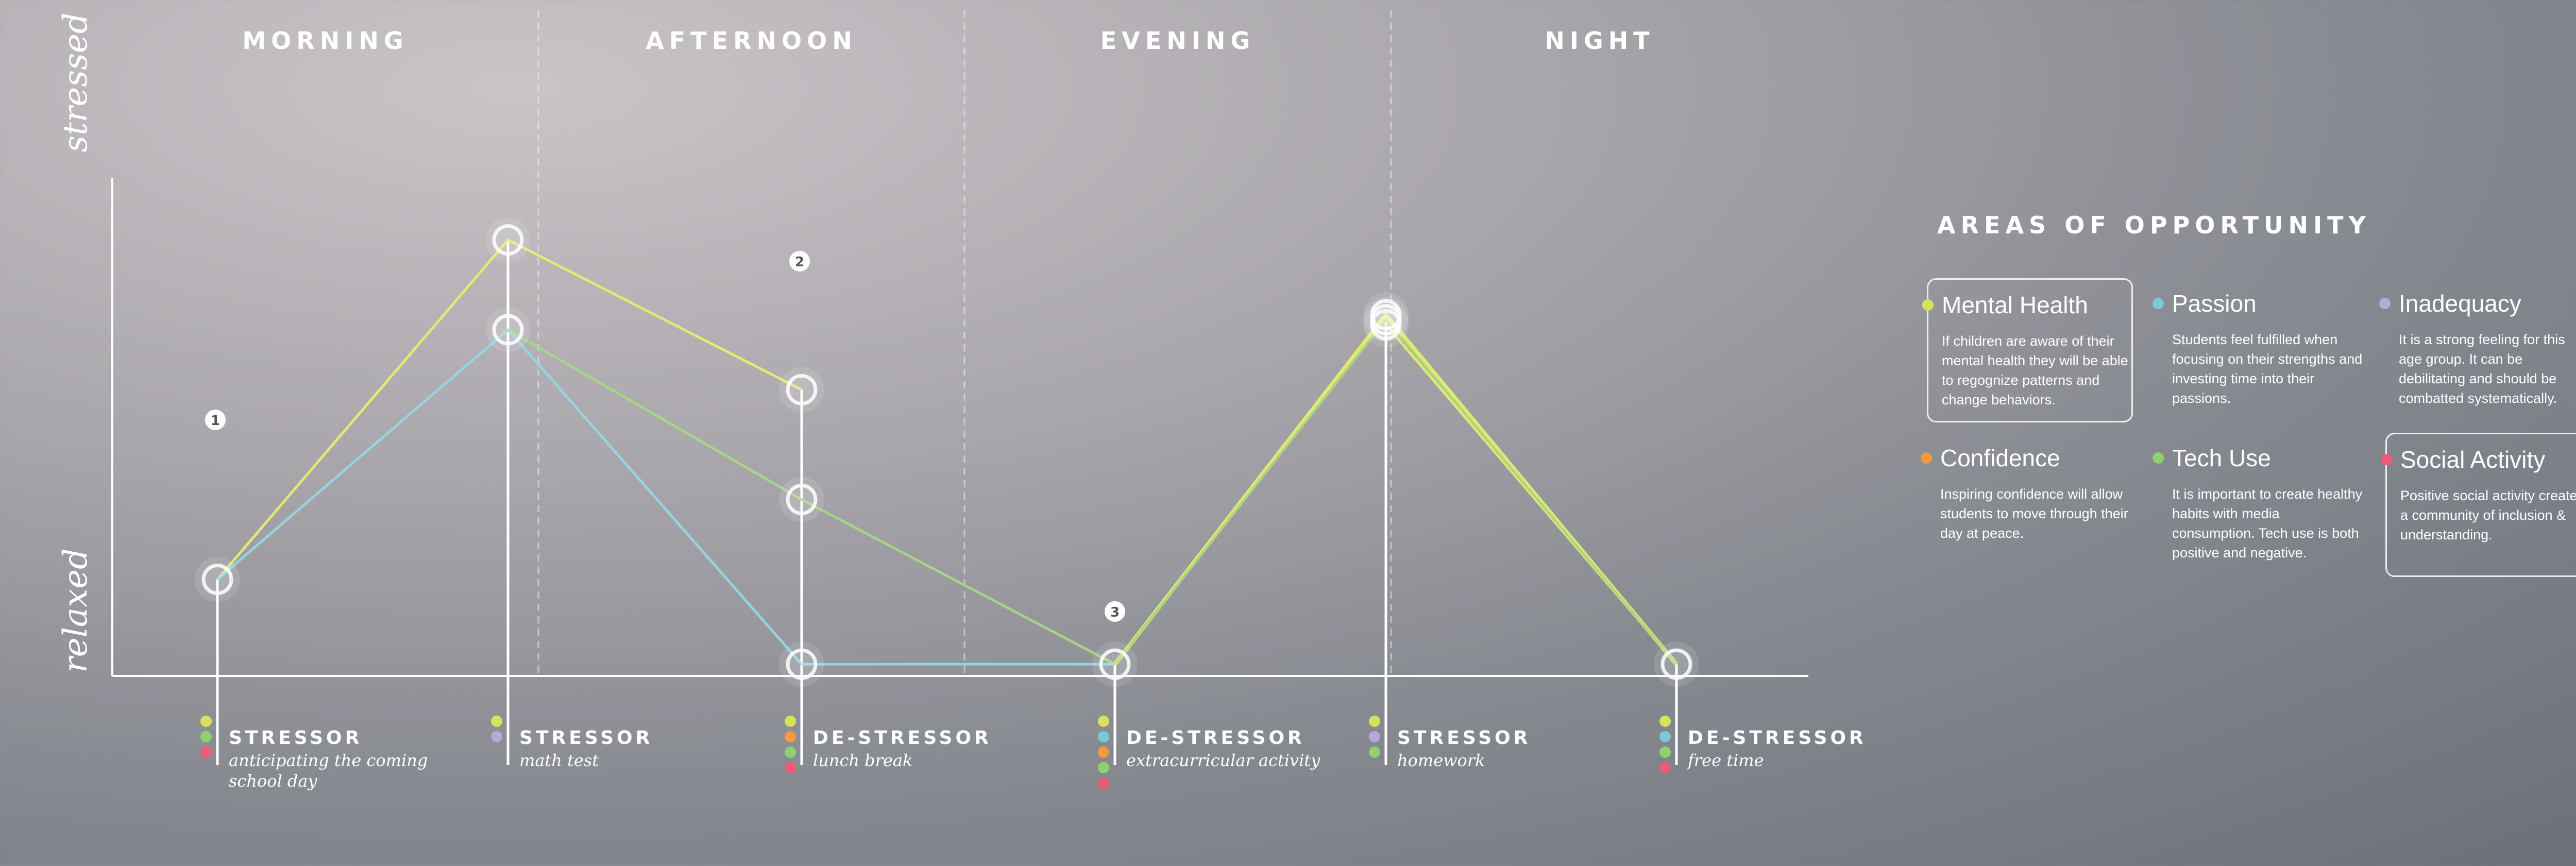 The image size is (2576, 866). What do you see at coordinates (2221, 458) in the screenshot?
I see `opportunity-title: Tech Use` at bounding box center [2221, 458].